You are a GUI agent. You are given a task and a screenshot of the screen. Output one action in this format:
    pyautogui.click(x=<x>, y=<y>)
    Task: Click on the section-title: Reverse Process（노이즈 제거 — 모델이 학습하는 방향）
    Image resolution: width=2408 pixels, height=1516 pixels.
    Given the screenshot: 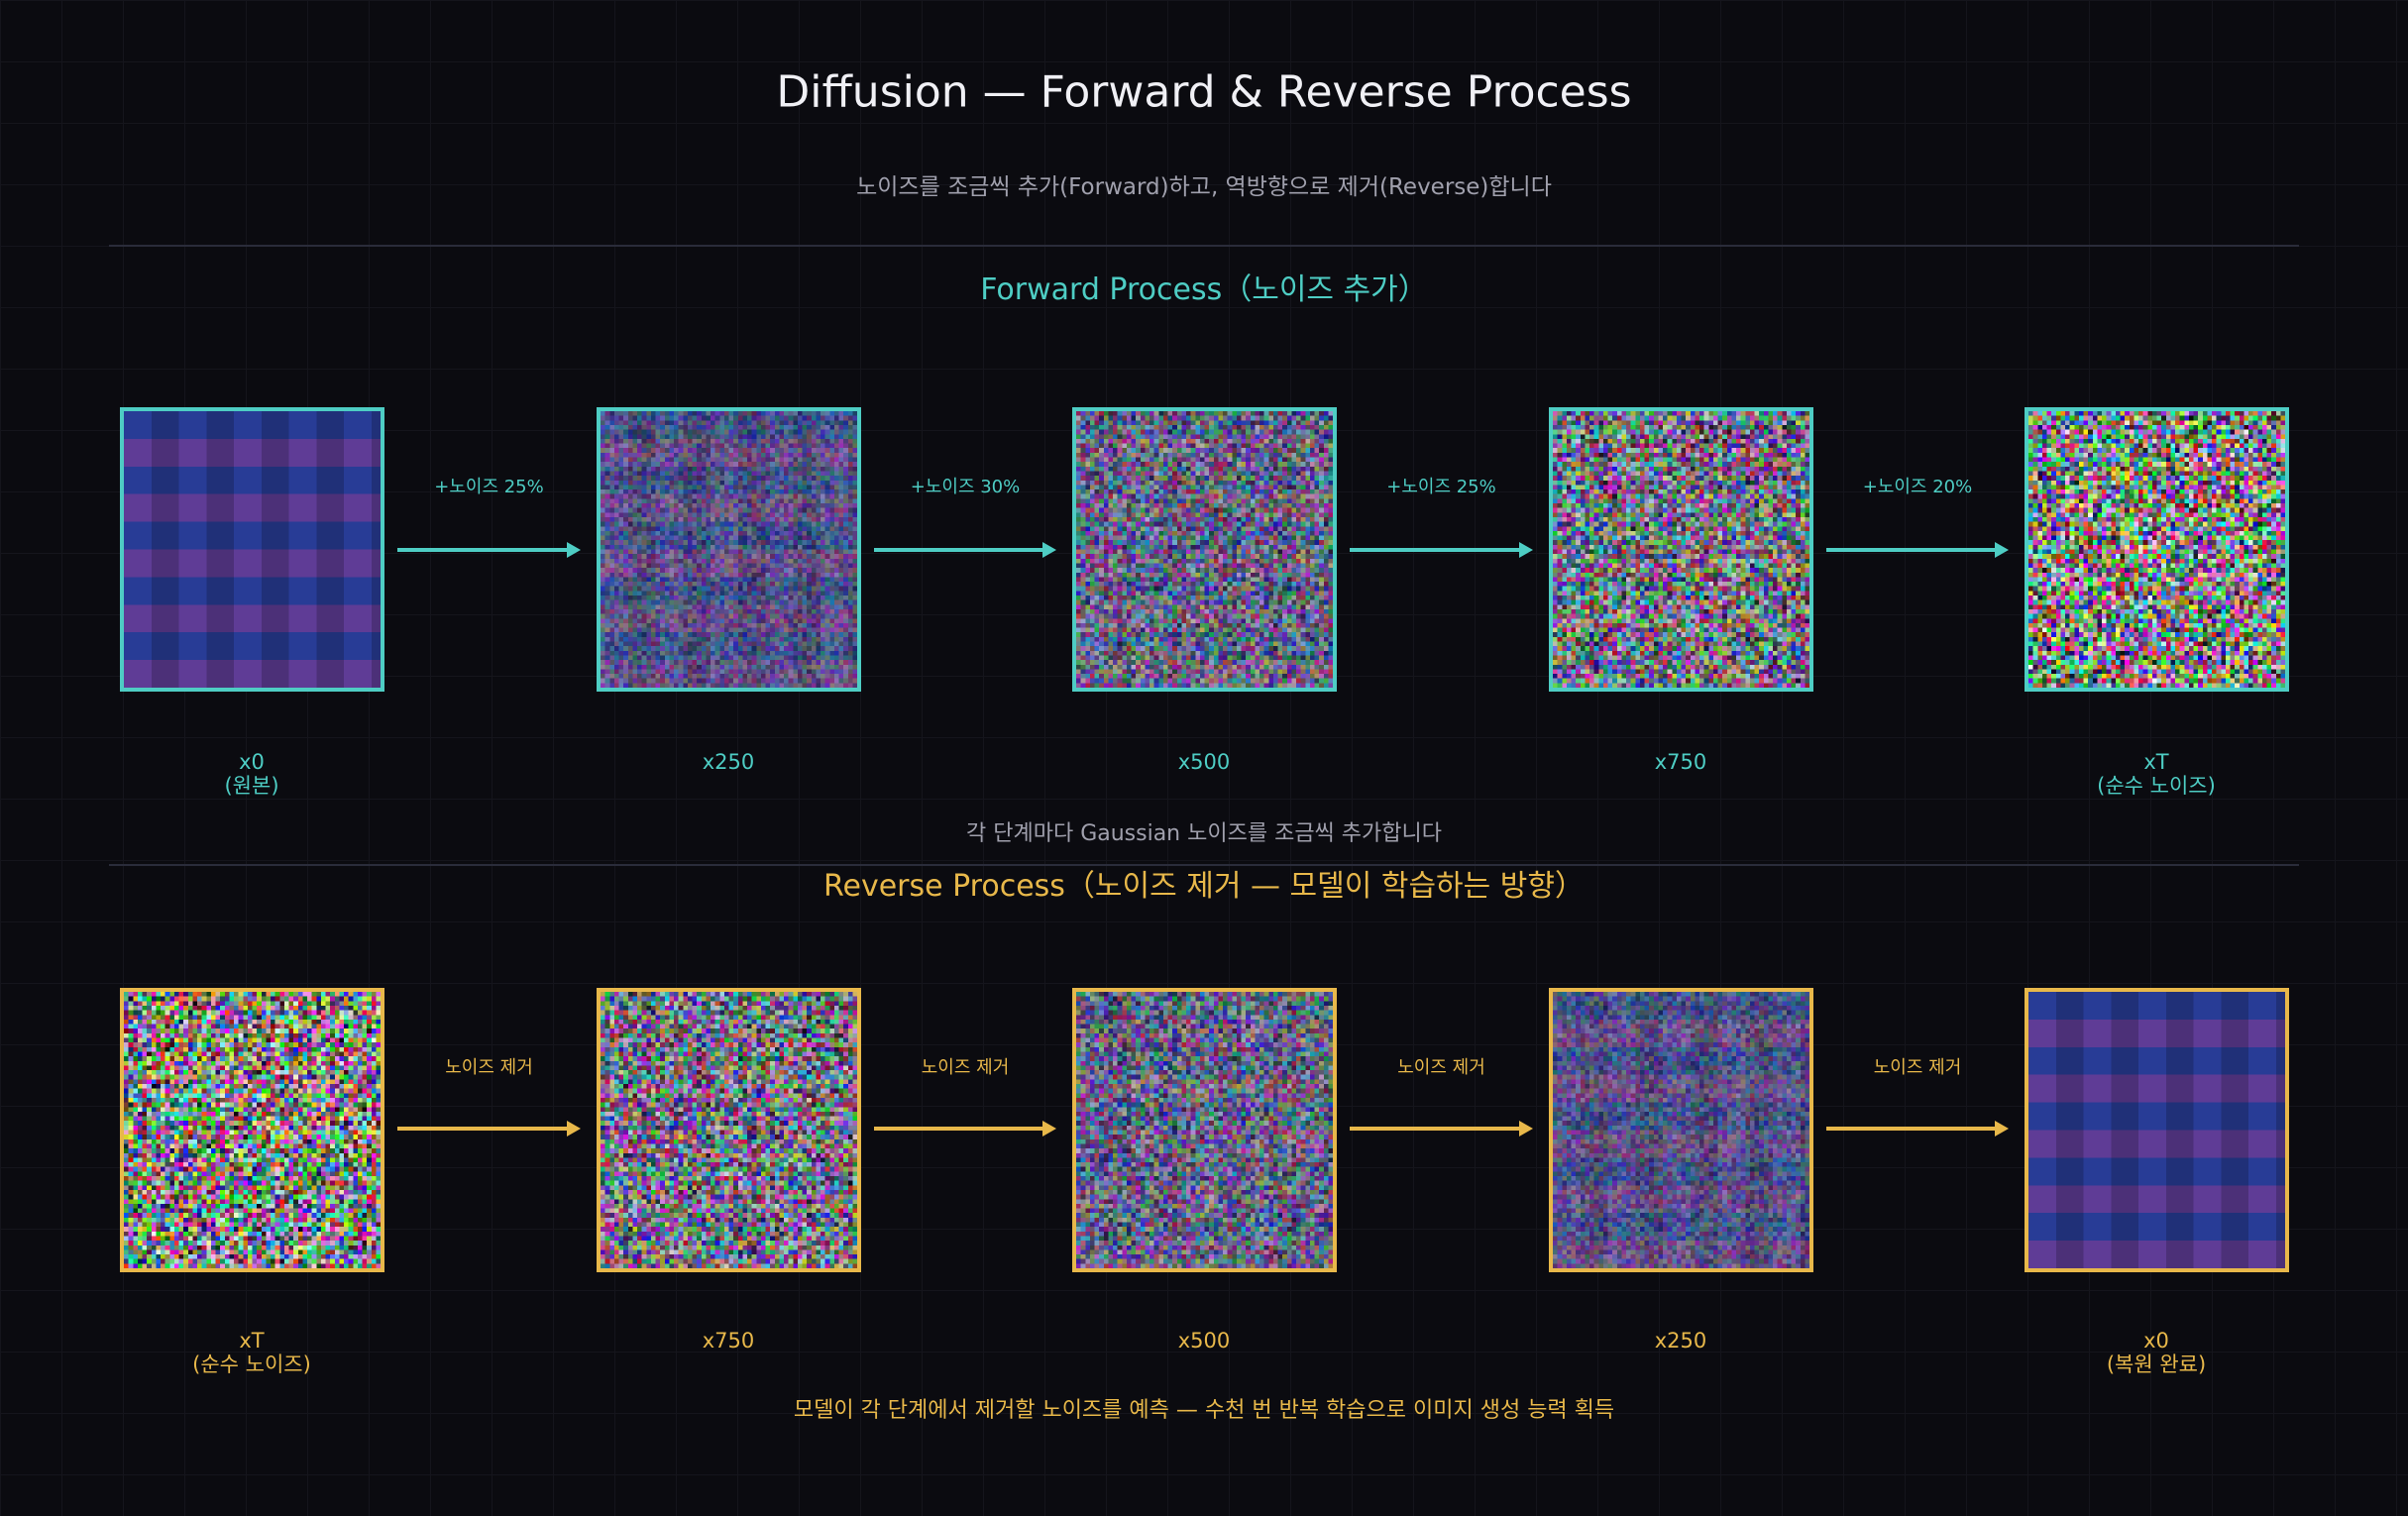 What is the action you would take?
    pyautogui.click(x=1204, y=886)
    